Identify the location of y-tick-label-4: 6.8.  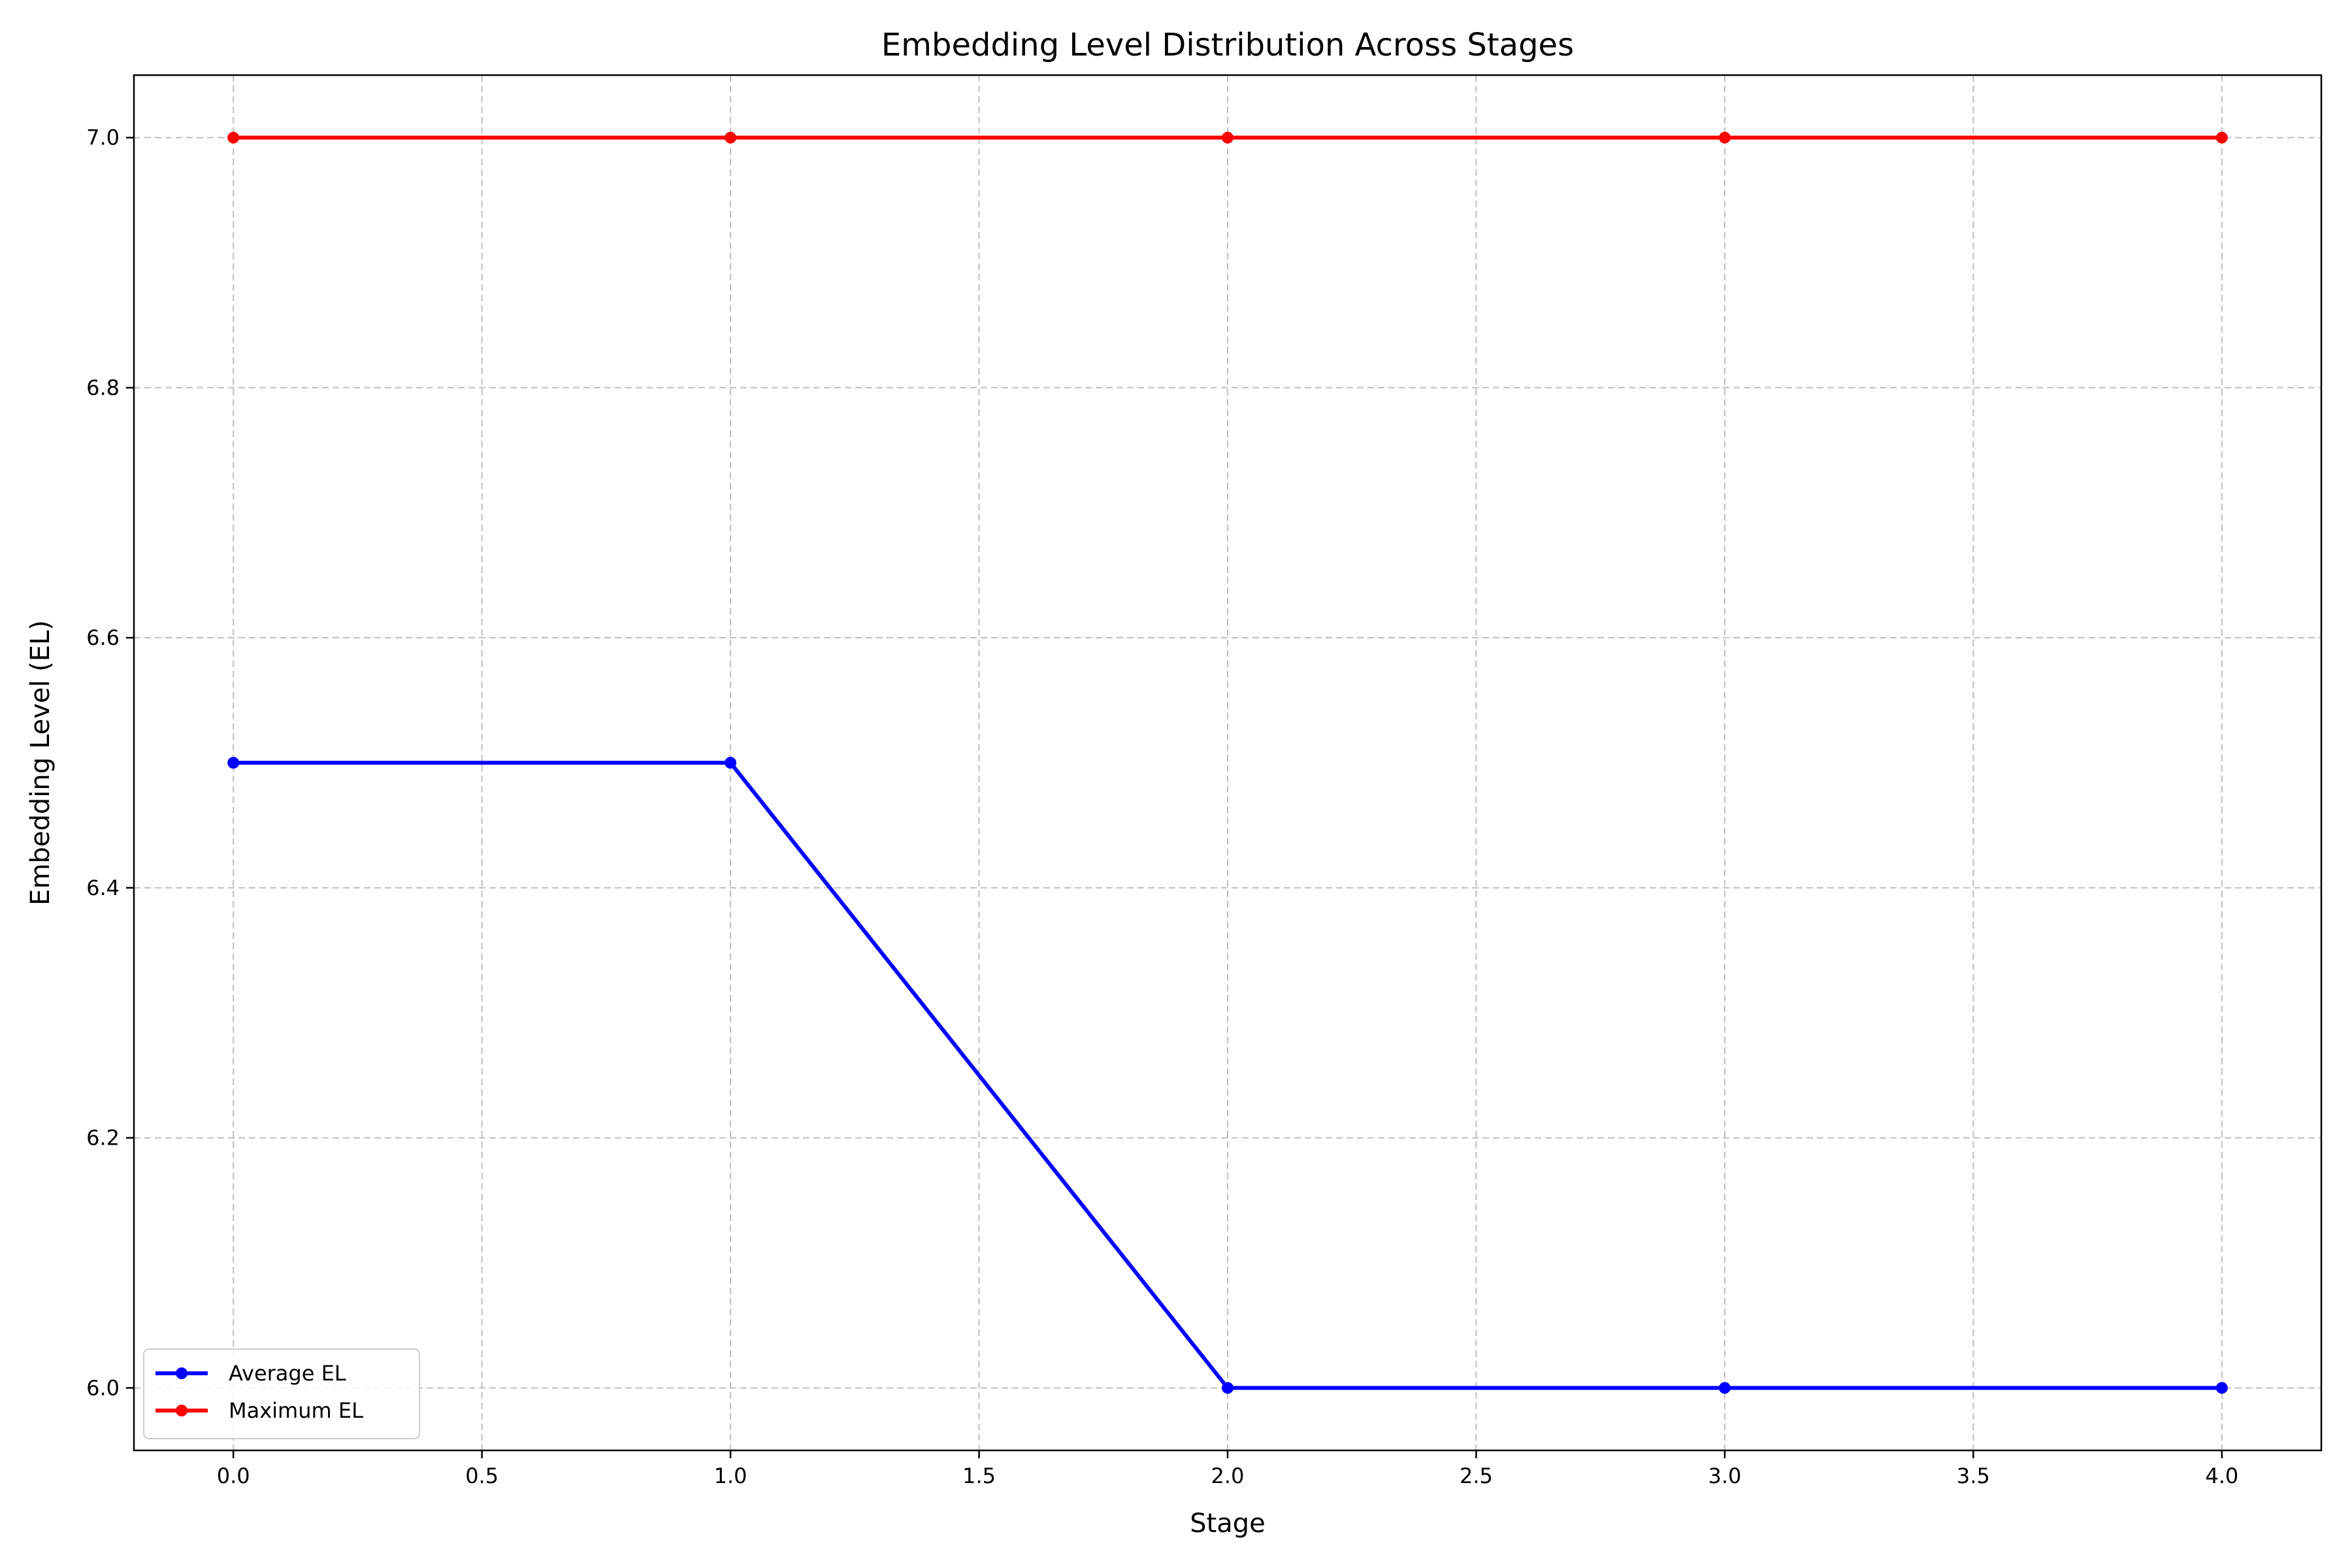
(103, 387).